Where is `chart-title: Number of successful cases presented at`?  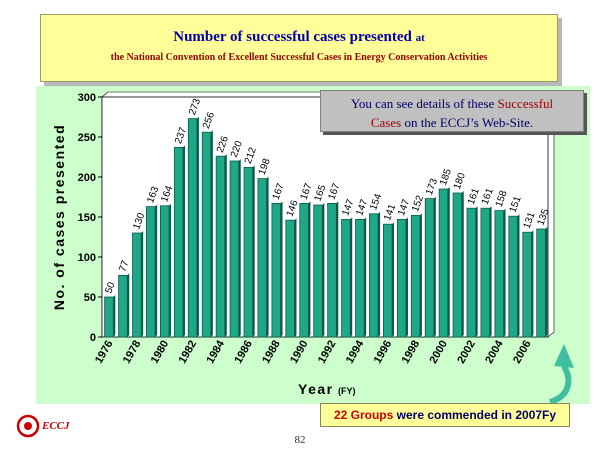 chart-title: Number of successful cases presented at is located at coordinates (299, 37).